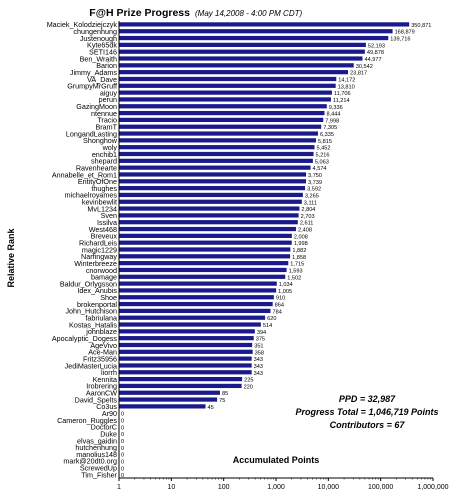 This screenshot has width=453, height=500. What do you see at coordinates (96, 106) in the screenshot?
I see `category-label: GazingMoon` at bounding box center [96, 106].